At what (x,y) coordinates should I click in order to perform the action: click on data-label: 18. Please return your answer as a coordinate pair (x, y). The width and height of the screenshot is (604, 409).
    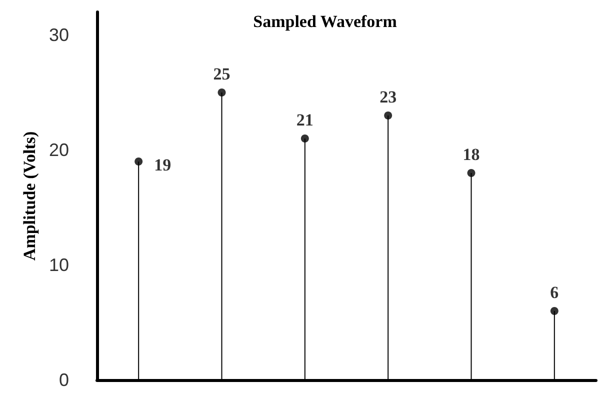
    Looking at the image, I should click on (471, 154).